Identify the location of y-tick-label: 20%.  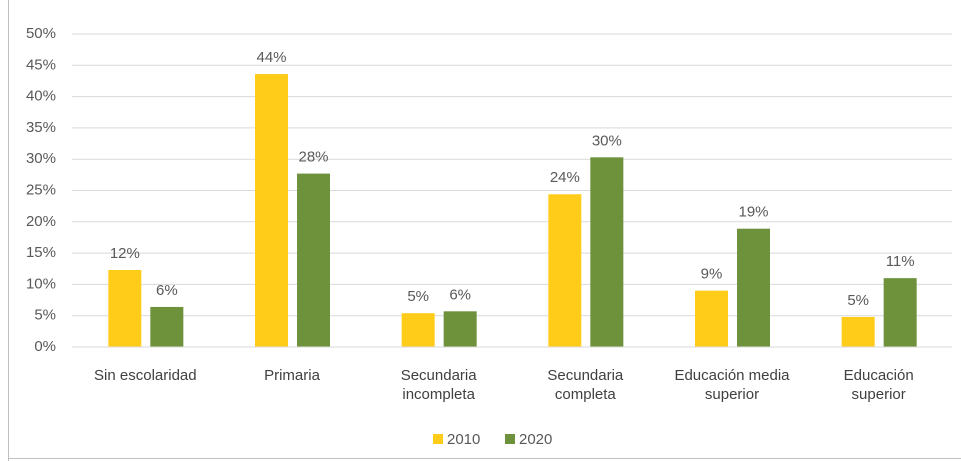
(41, 221).